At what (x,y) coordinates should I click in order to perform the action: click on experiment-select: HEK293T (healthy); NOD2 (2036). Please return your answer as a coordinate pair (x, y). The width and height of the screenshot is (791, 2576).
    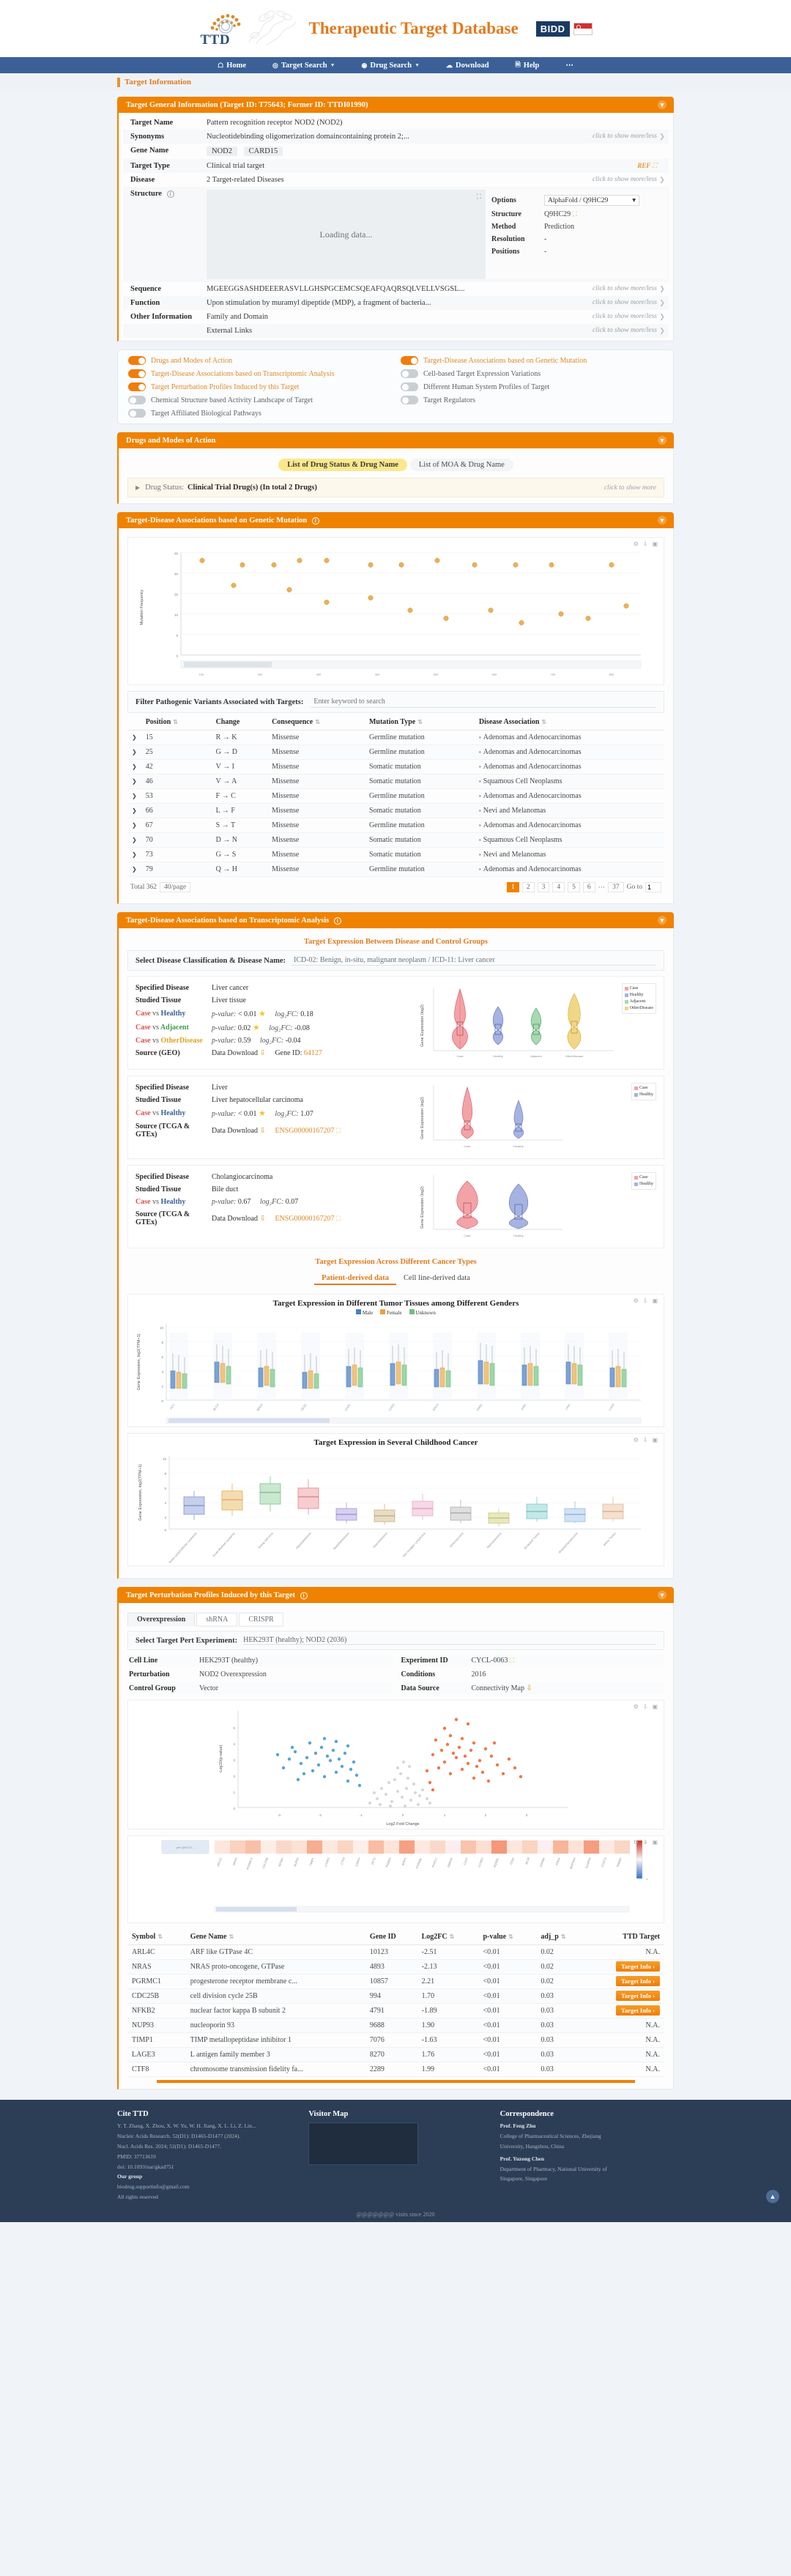
    Looking at the image, I should click on (449, 1640).